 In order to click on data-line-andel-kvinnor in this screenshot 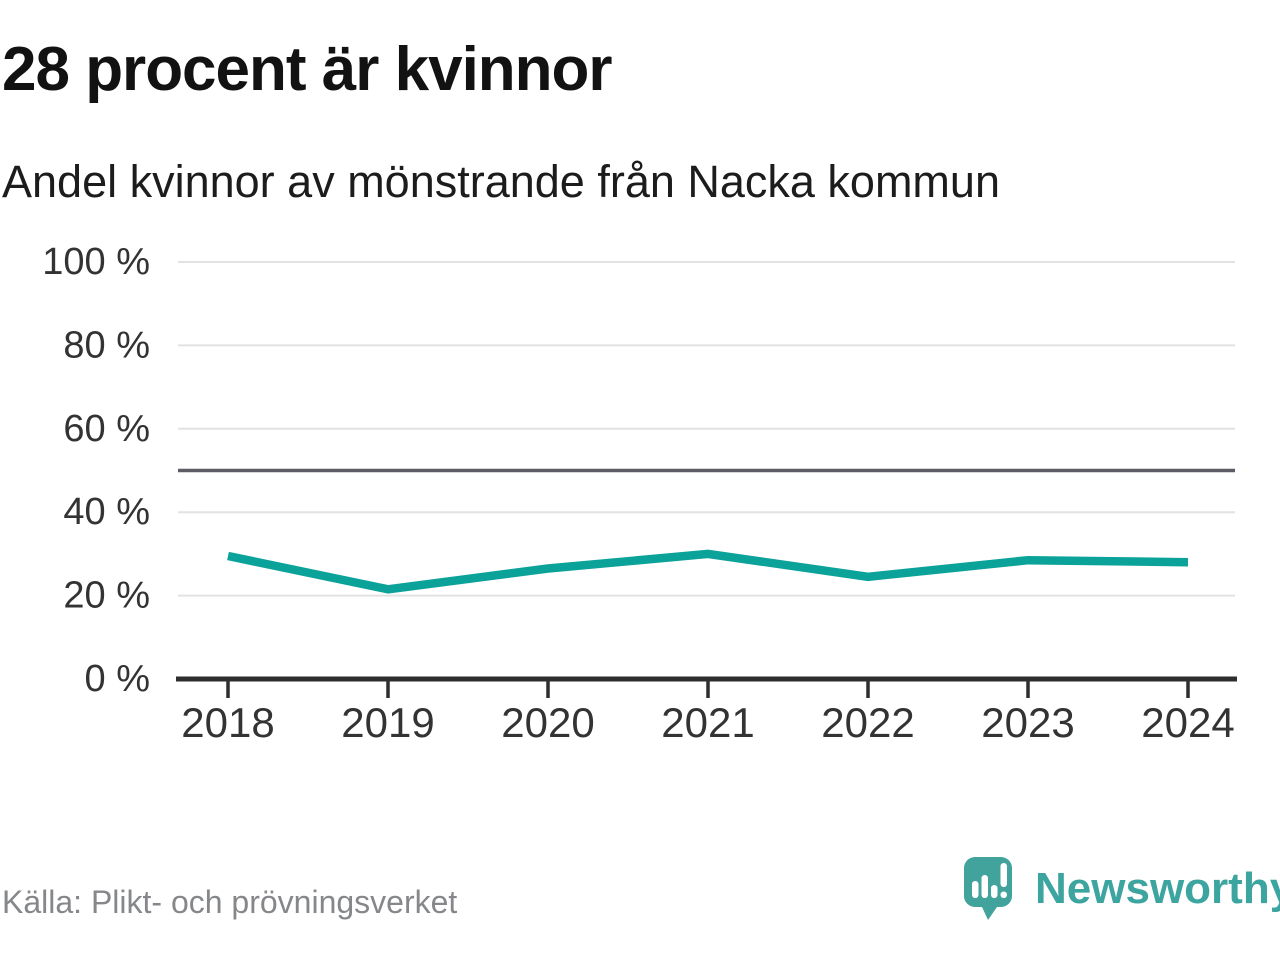, I will do `click(708, 571)`.